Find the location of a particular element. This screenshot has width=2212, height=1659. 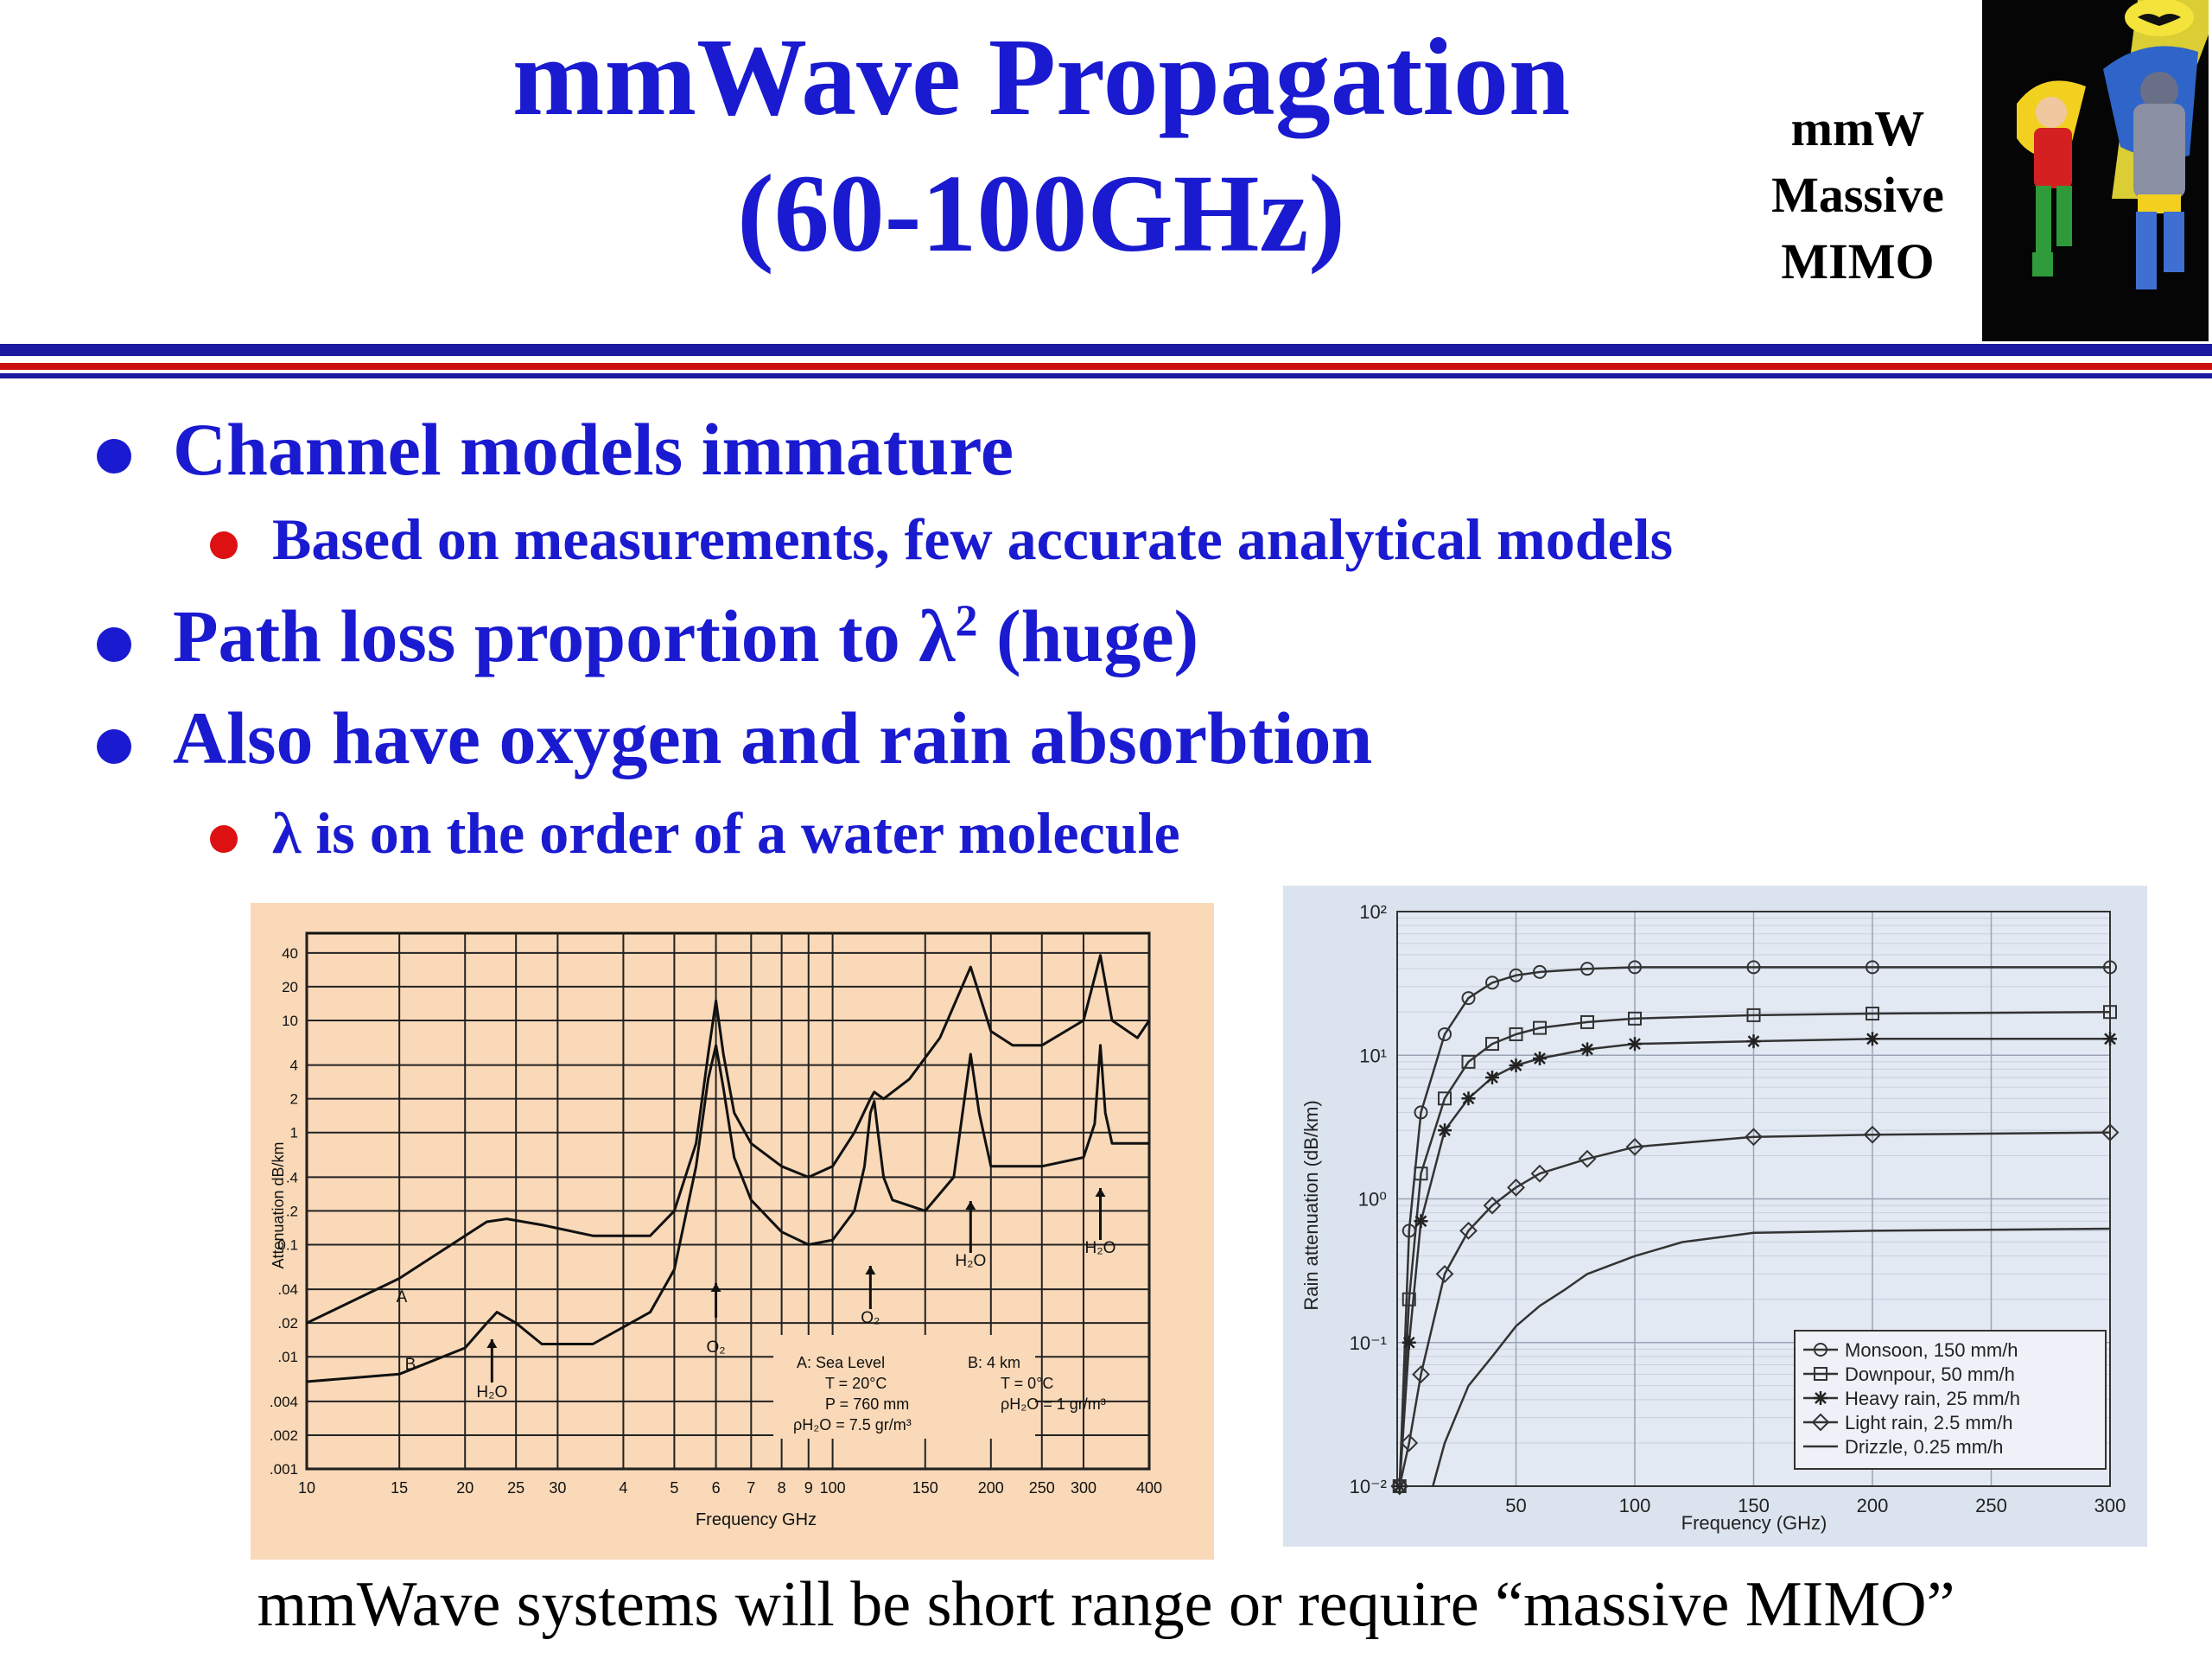

chart1-series is located at coordinates (728, 1168).